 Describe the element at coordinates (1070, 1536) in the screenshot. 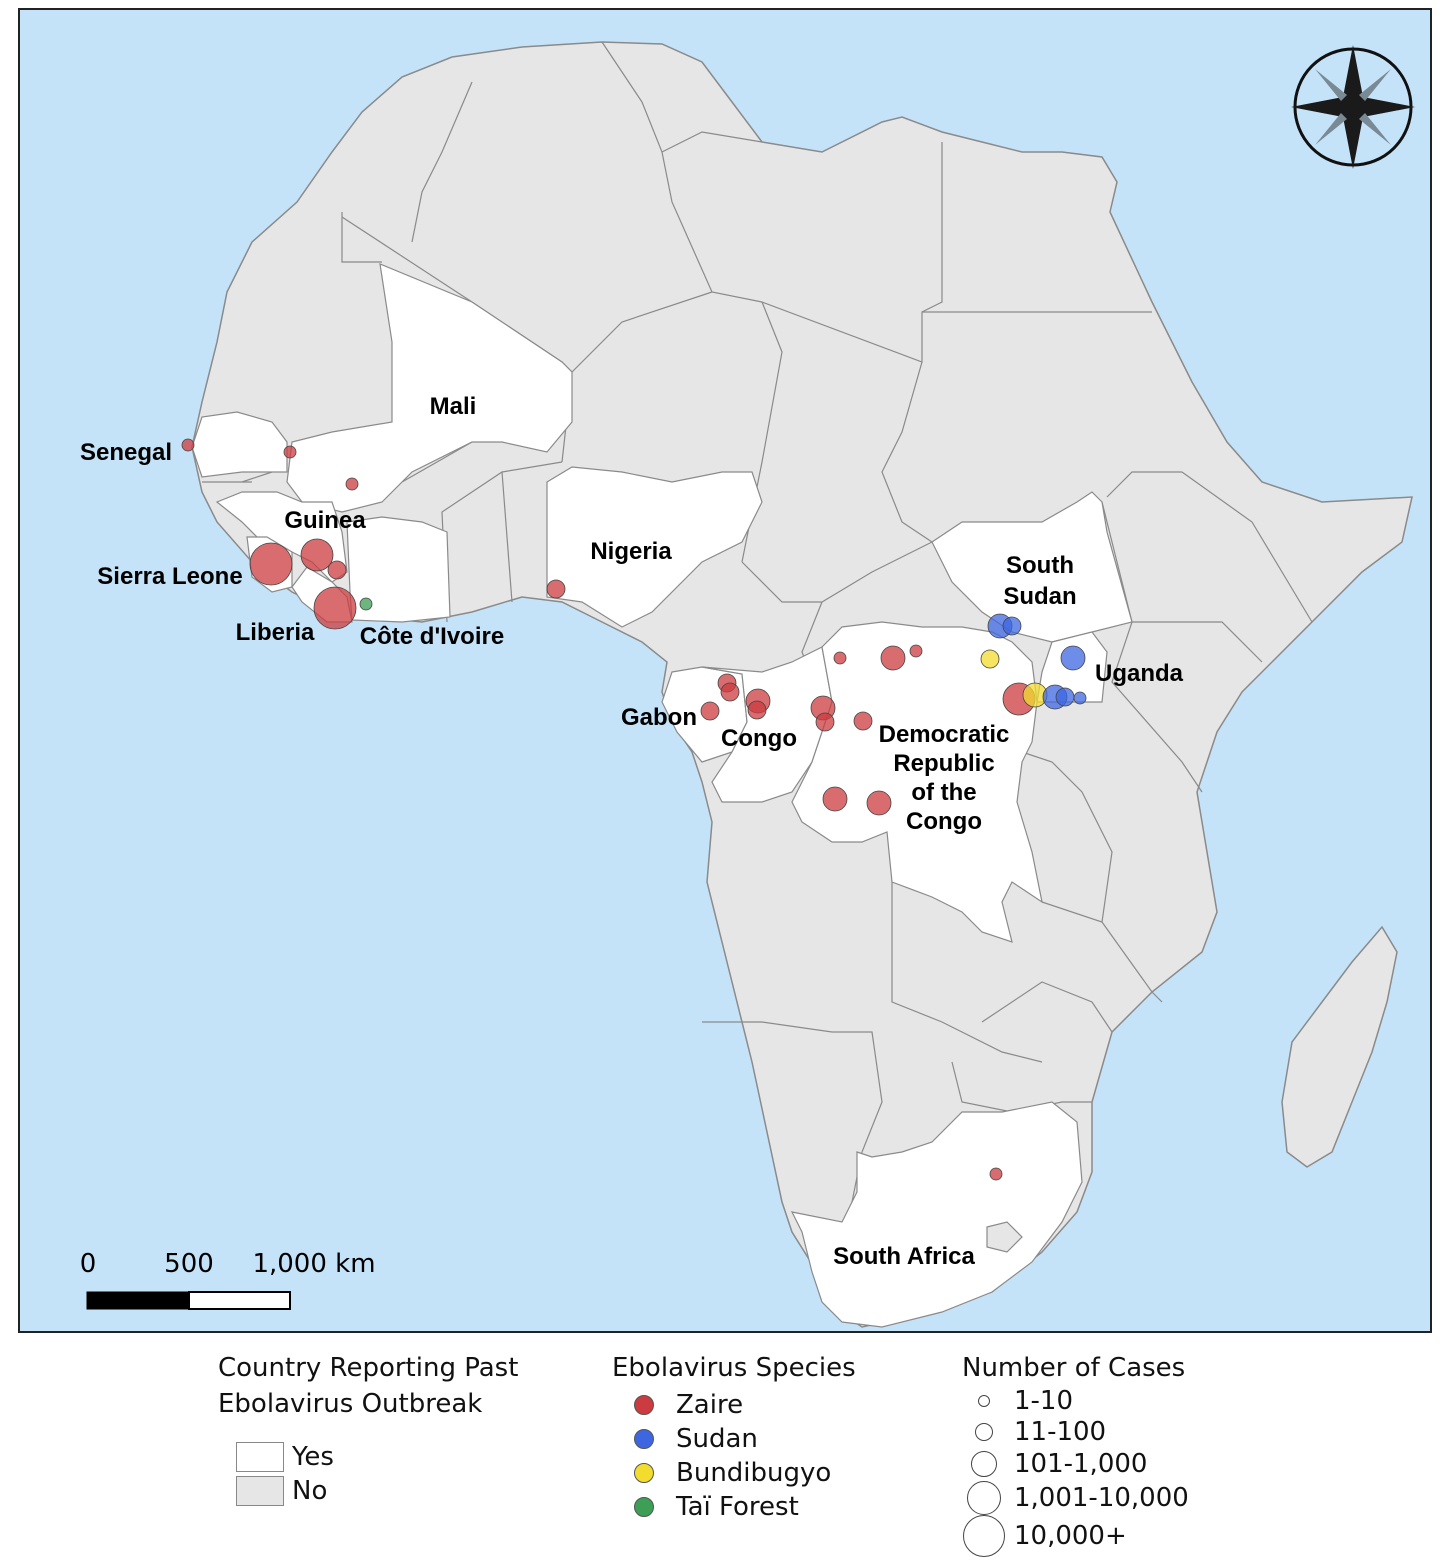

I see `legend-cases-label: 10,000+` at that location.